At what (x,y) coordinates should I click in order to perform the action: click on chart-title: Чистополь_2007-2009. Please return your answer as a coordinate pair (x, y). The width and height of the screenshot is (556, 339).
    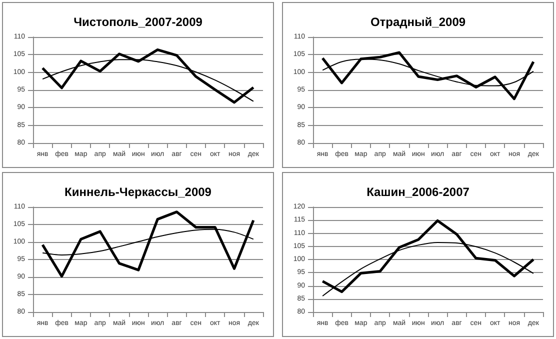
    Looking at the image, I should click on (138, 22).